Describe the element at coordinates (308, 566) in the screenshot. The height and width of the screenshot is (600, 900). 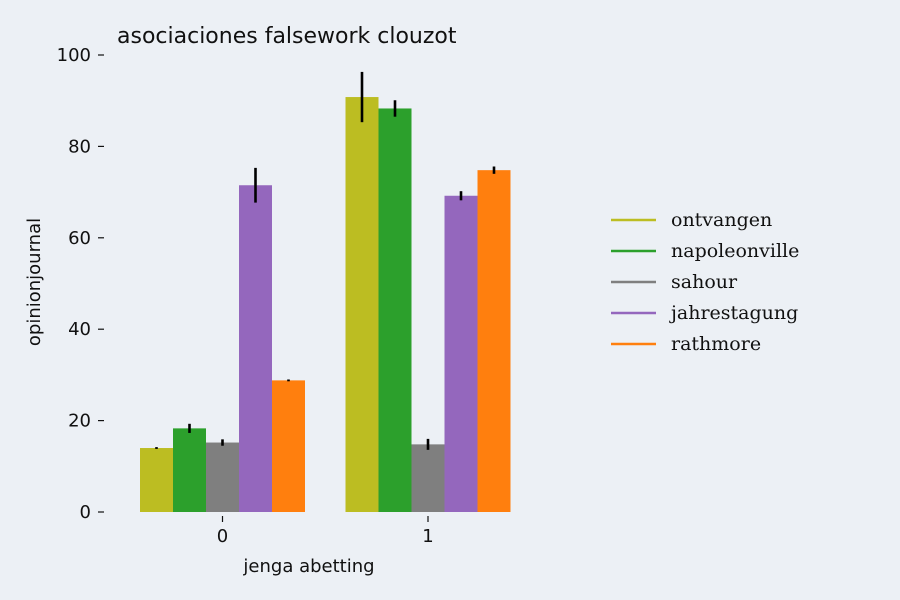
I see `x-axis-label: jenga abetting` at that location.